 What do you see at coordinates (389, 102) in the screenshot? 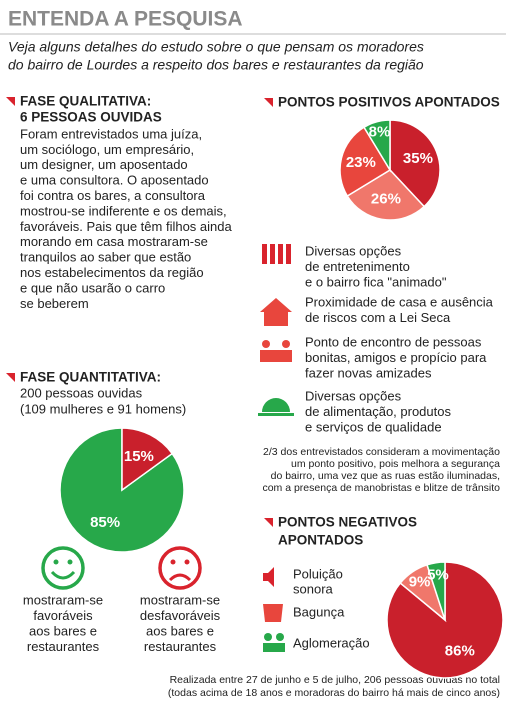
I see `chart-title: PONTOS POSITIVOS APONTADOS` at bounding box center [389, 102].